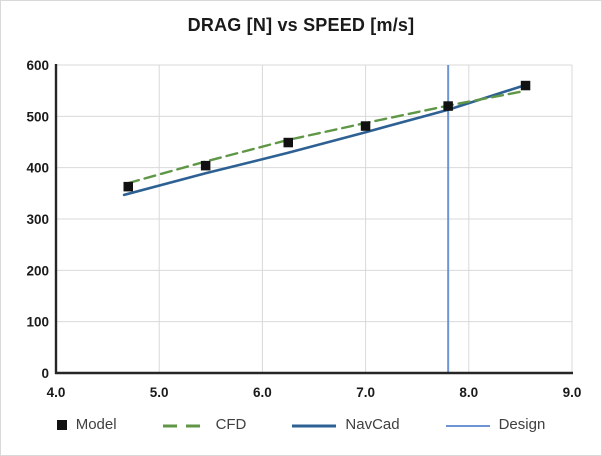  What do you see at coordinates (96, 424) in the screenshot?
I see `legend-label-model: Model` at bounding box center [96, 424].